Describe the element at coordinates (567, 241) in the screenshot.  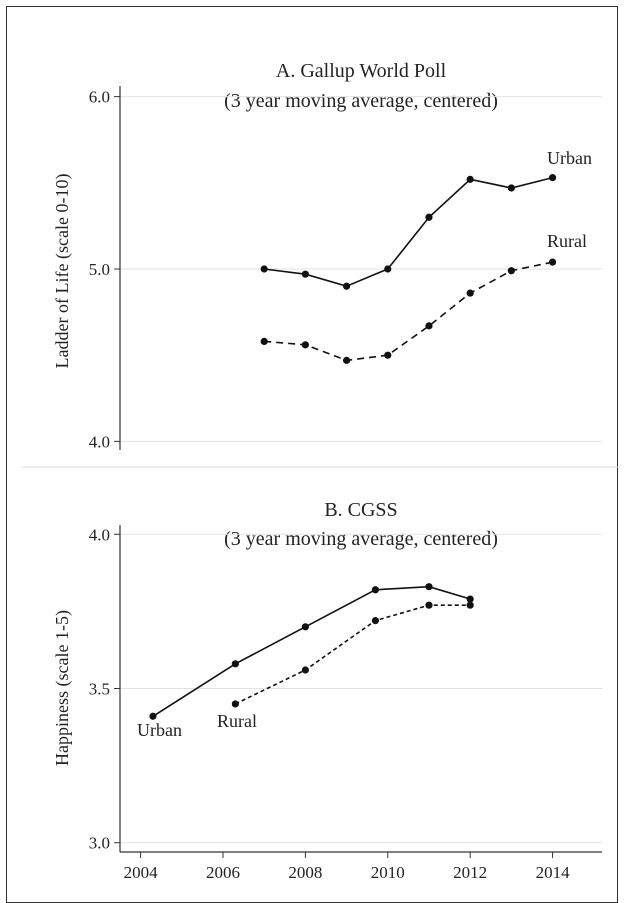
I see `panel-a-rural-label: Rural` at that location.